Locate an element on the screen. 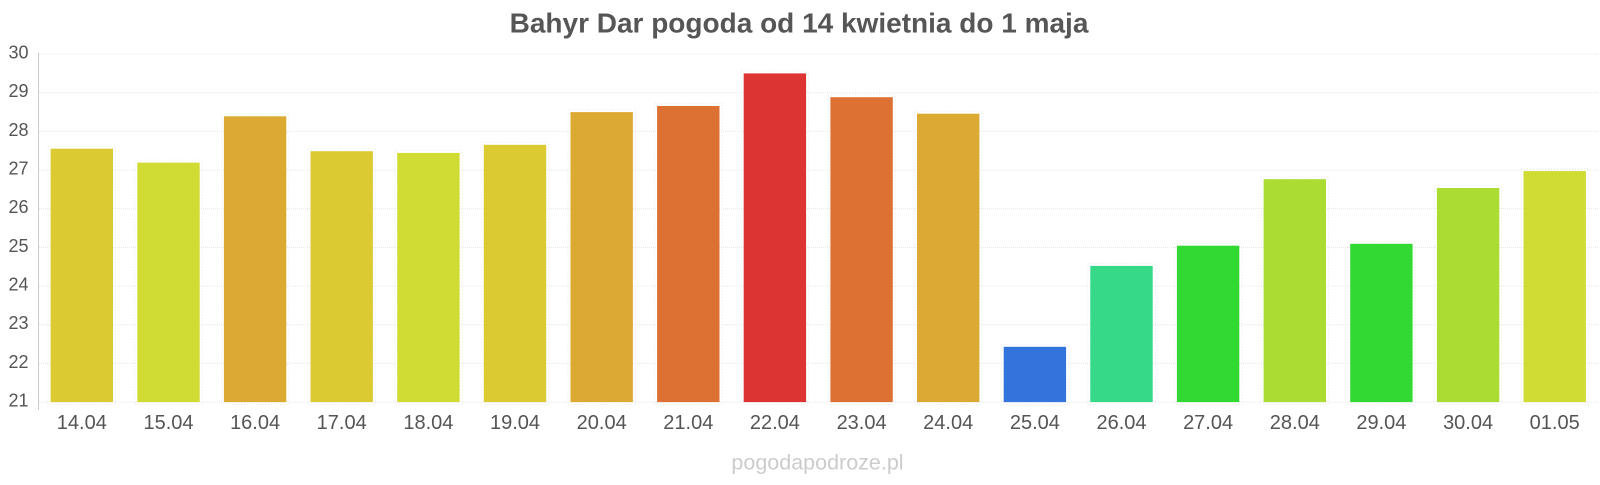 The image size is (1600, 485). svg-text: 01.05 is located at coordinates (1555, 423).